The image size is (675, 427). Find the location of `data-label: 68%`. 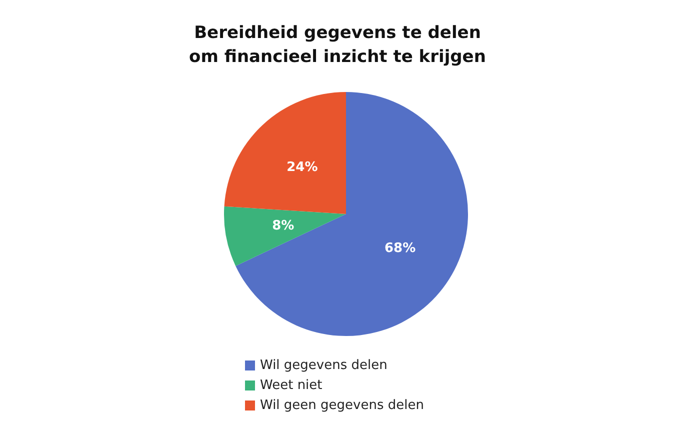

data-label: 68% is located at coordinates (400, 248).